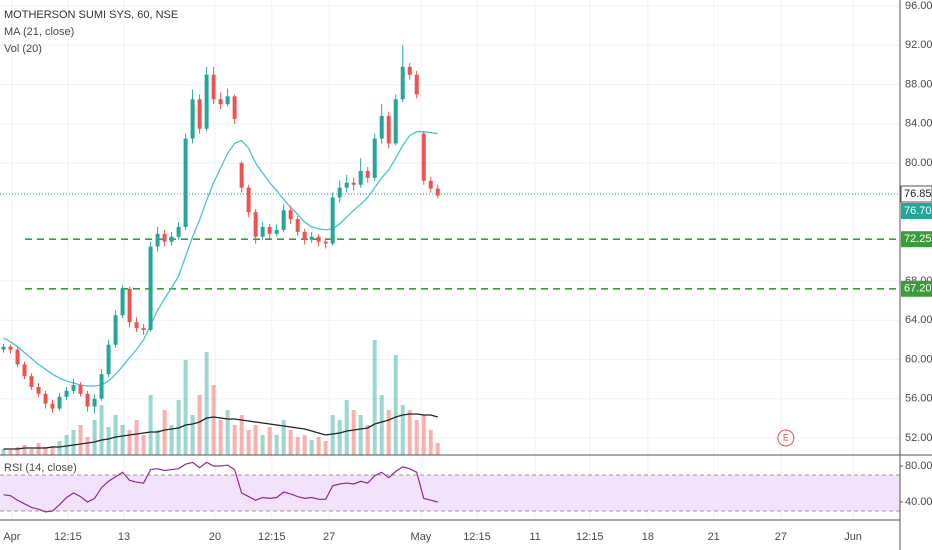  What do you see at coordinates (918, 239) in the screenshot?
I see `level-label: 72.25` at bounding box center [918, 239].